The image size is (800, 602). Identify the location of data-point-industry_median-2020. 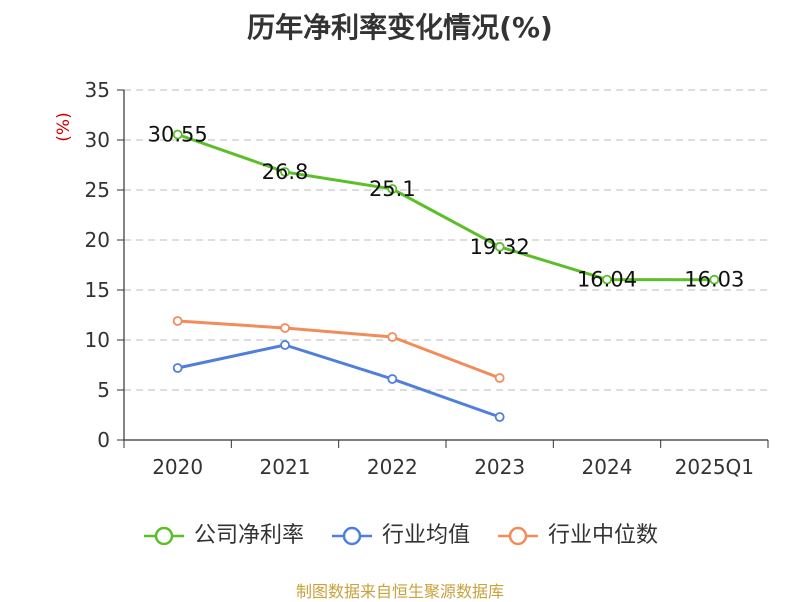
(177, 321).